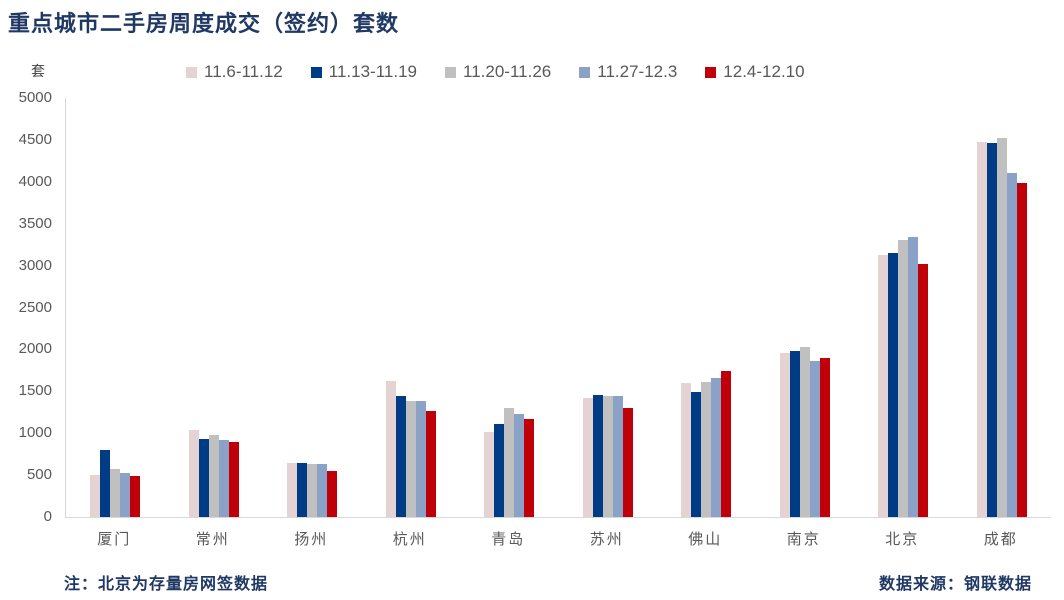  Describe the element at coordinates (35, 433) in the screenshot. I see `y-axis-tick-label: 1000` at that location.